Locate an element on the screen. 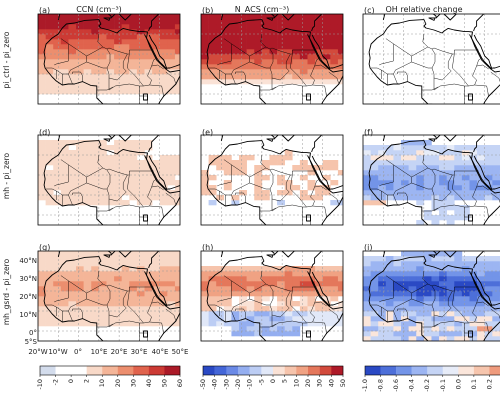 Image resolution: width=500 pixels, height=406 pixels. lon-tick-30e: 30°E is located at coordinates (139, 352).